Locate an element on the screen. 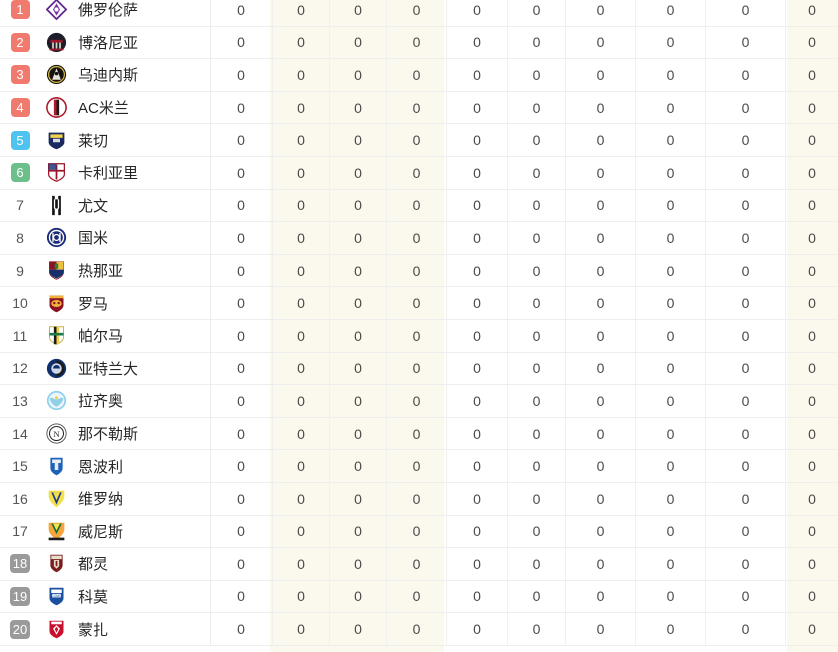  team-name: 亚特兰大 is located at coordinates (108, 369).